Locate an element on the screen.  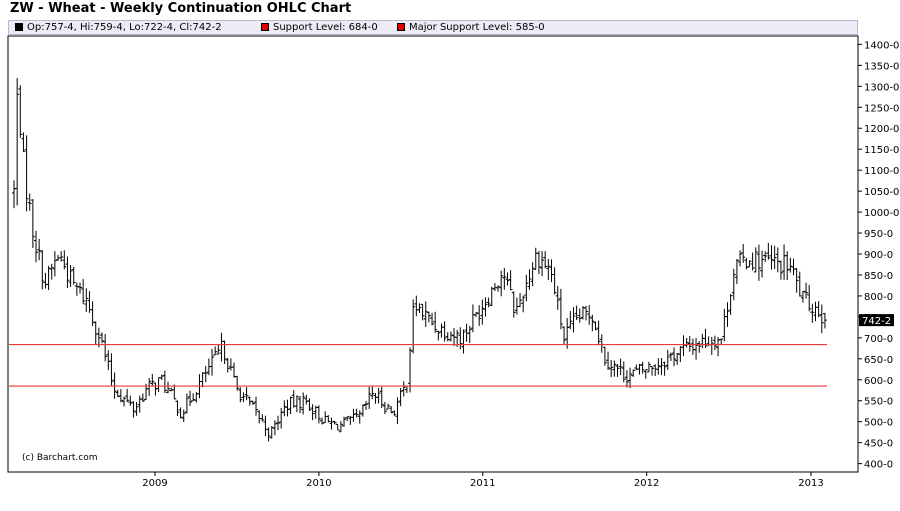
x-tick-label: 2010 is located at coordinates (318, 483).